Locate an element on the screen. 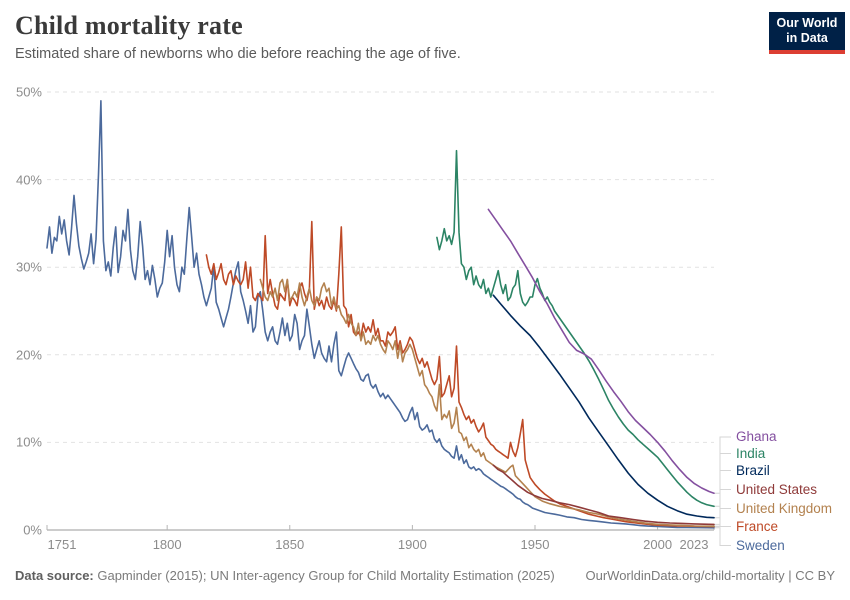 The height and width of the screenshot is (600, 850). series-line-brazil is located at coordinates (603, 406).